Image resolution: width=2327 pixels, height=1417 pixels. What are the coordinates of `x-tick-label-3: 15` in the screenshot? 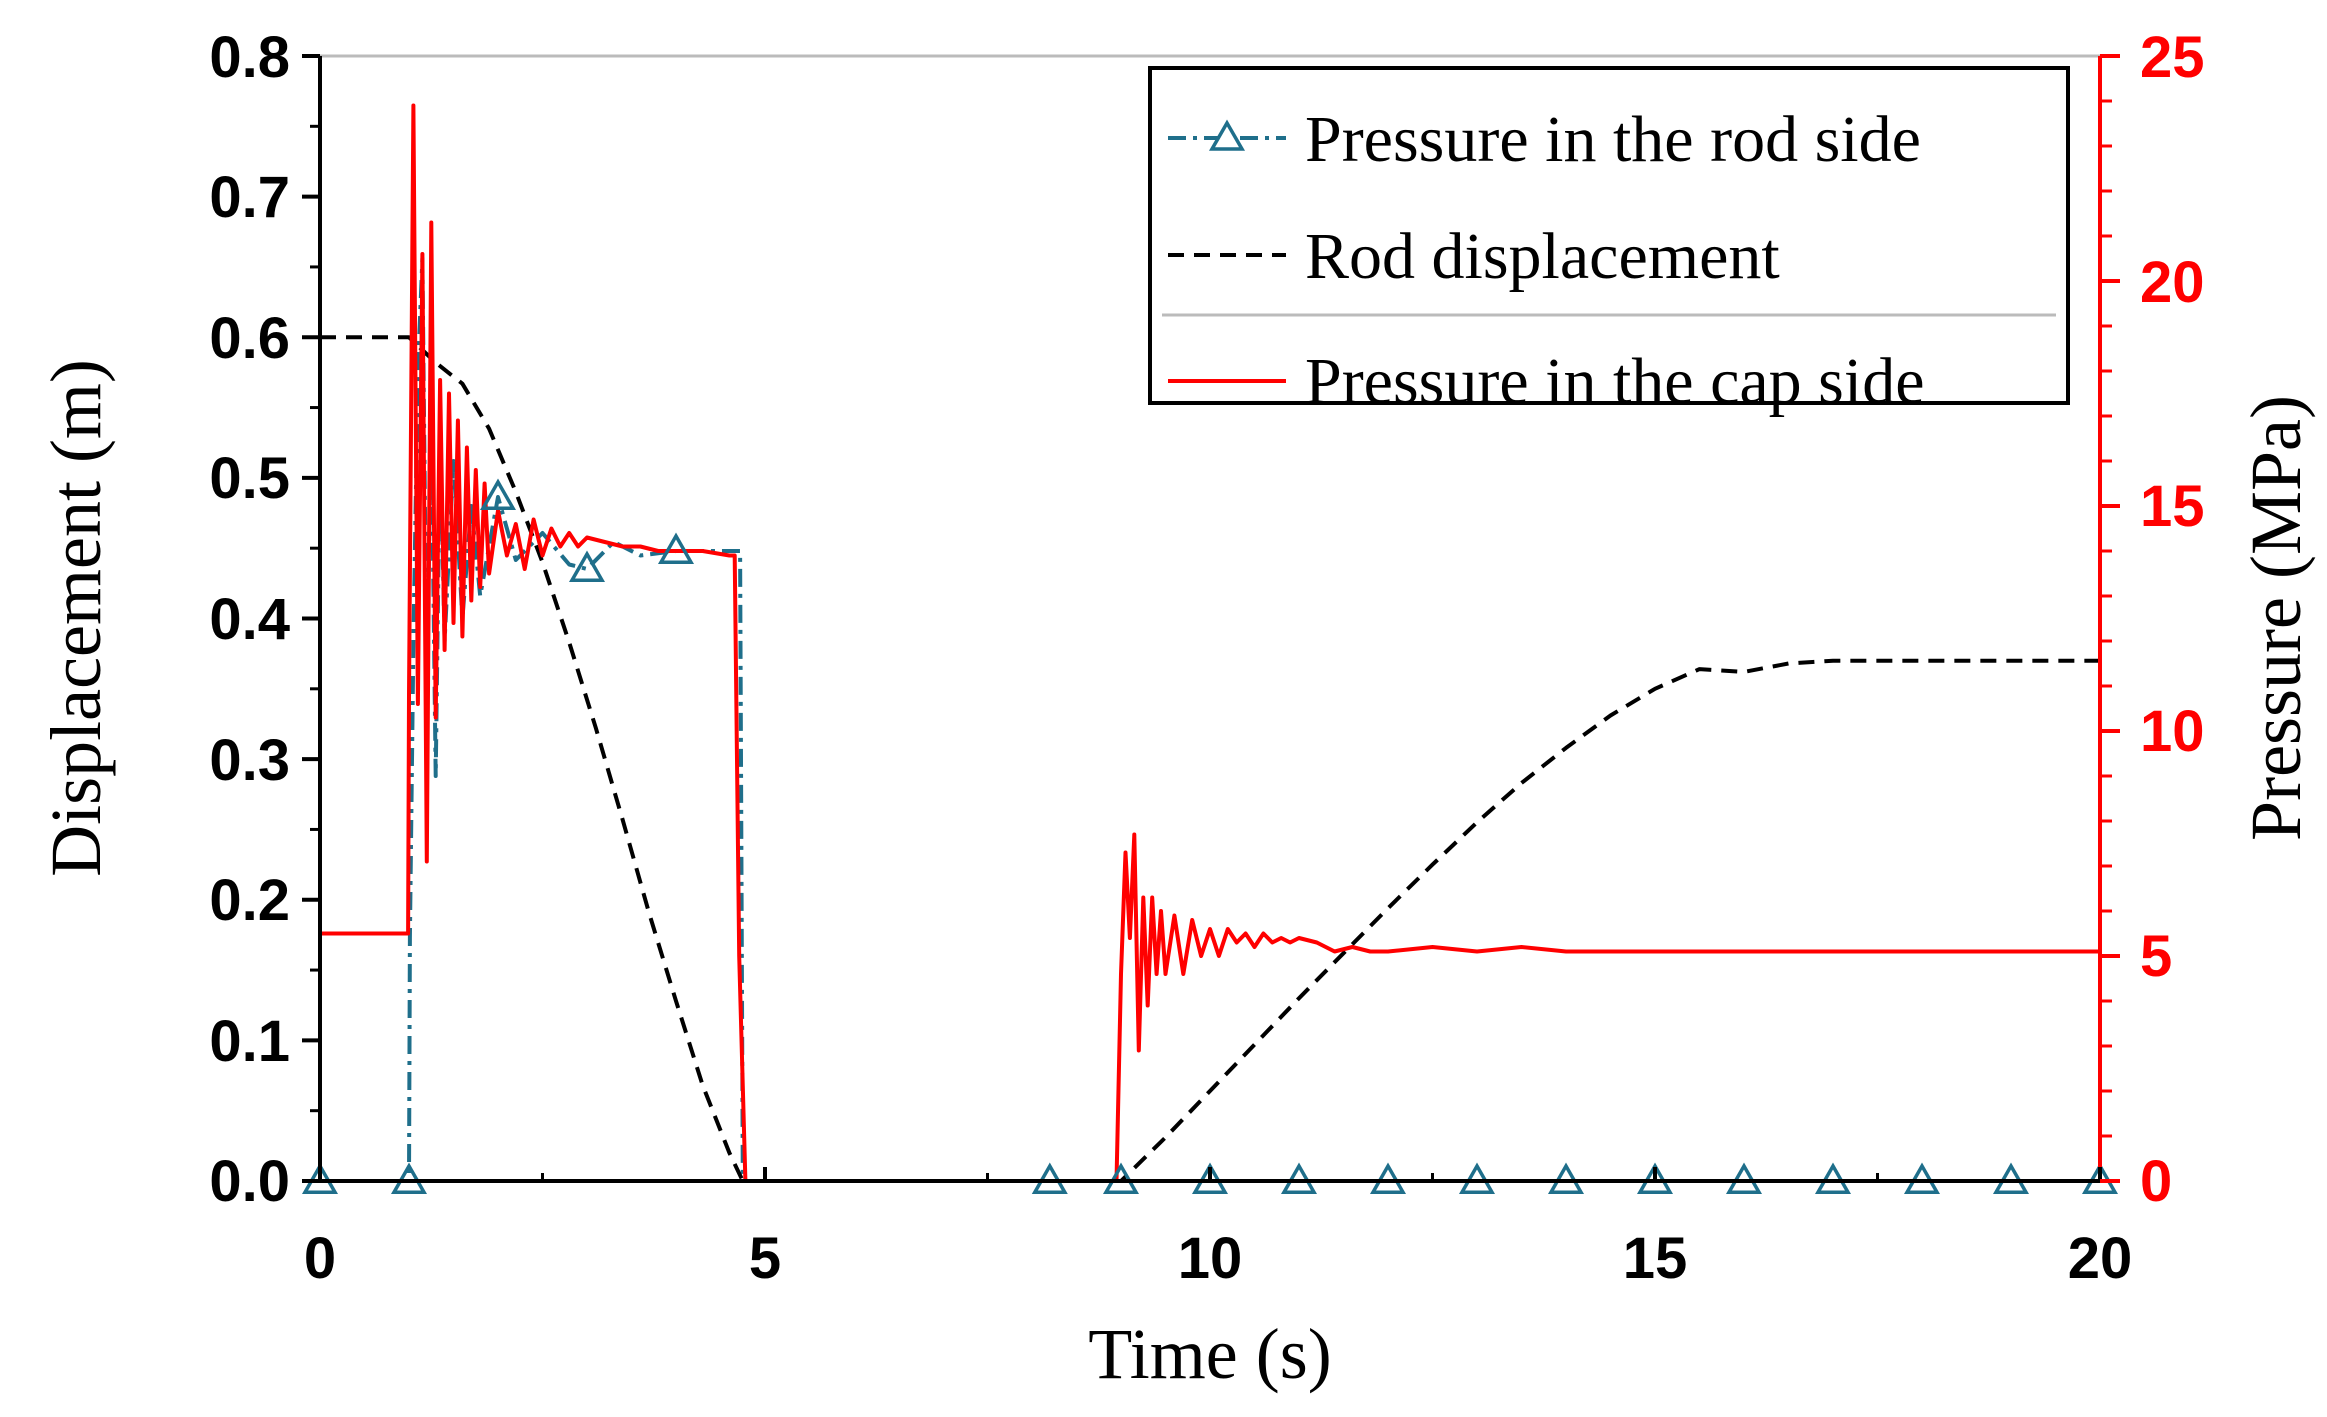 It's located at (1655, 1258).